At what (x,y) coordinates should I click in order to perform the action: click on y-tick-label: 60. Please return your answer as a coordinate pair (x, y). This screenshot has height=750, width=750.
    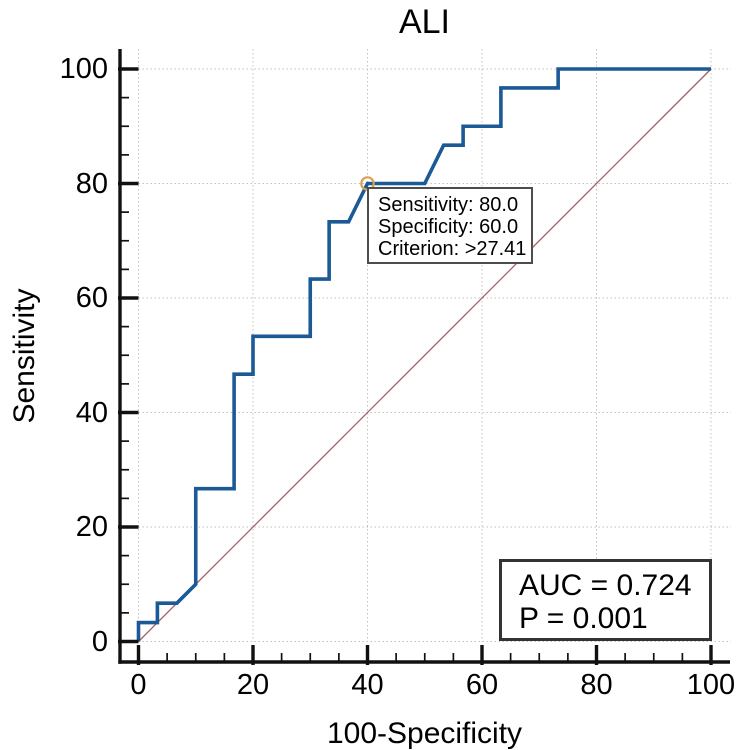
    Looking at the image, I should click on (91, 298).